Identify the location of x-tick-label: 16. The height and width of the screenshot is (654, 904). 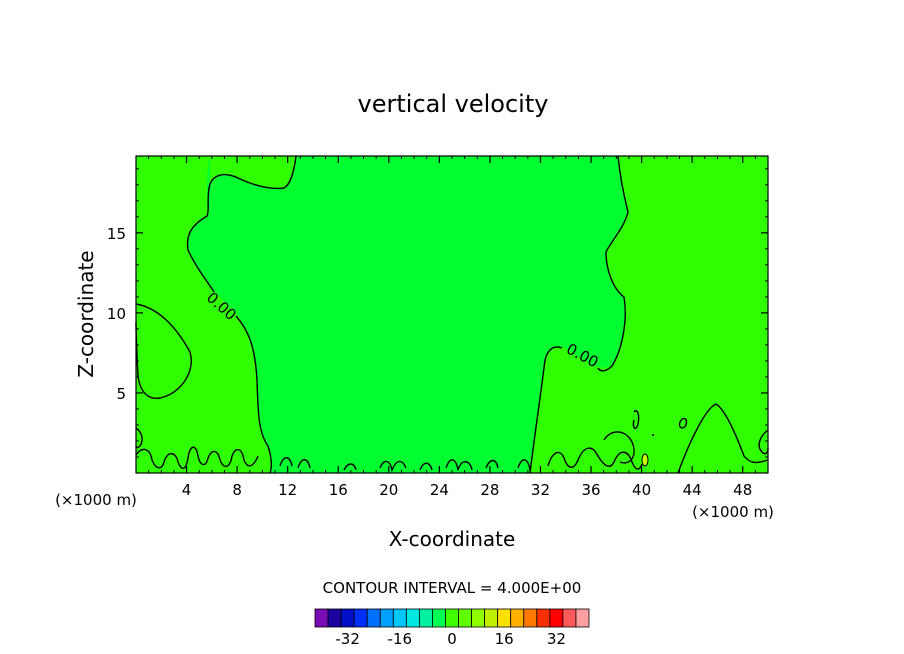
(338, 490).